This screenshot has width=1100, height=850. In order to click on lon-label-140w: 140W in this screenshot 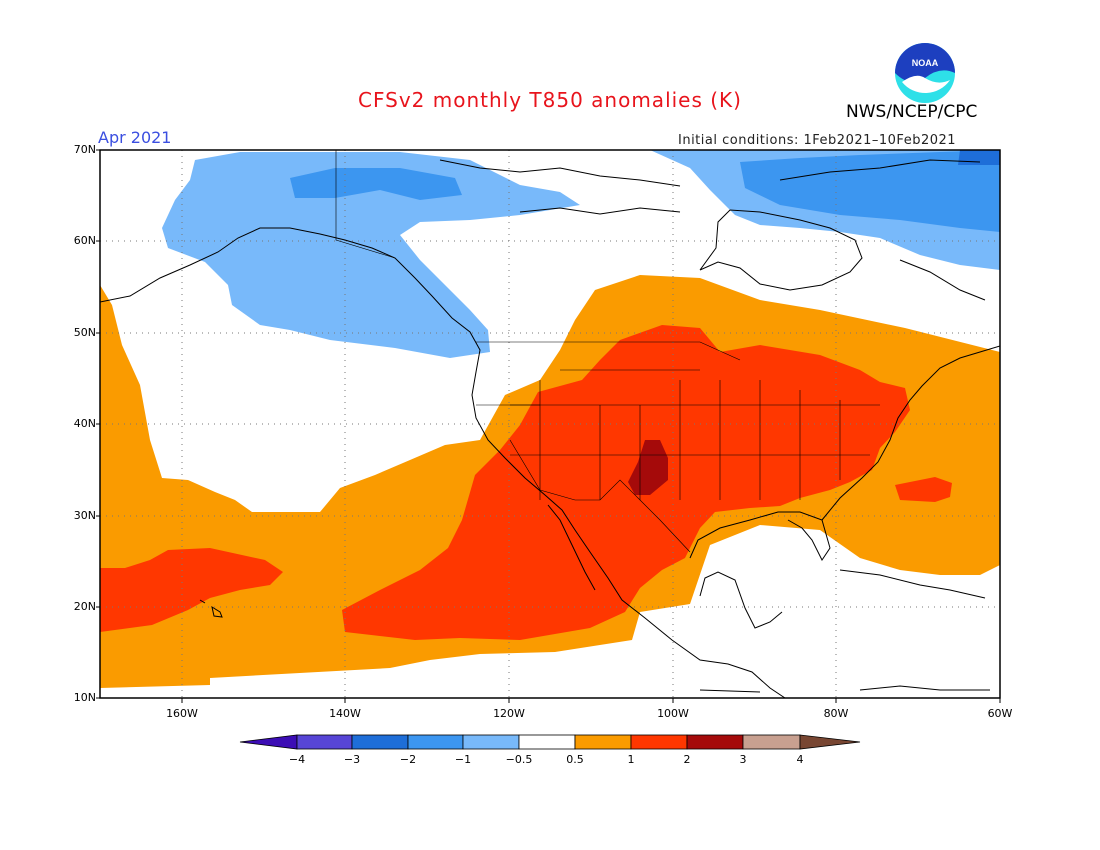, I will do `click(345, 713)`.